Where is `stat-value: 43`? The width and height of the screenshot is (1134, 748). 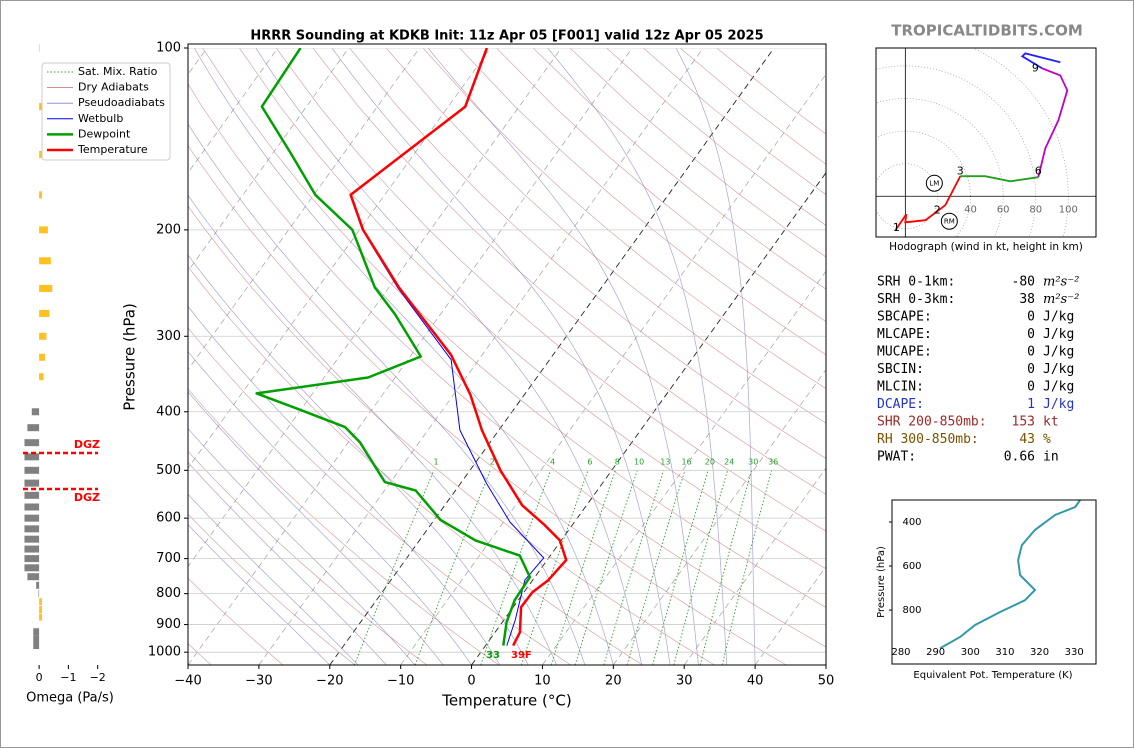 stat-value: 43 is located at coordinates (1027, 439).